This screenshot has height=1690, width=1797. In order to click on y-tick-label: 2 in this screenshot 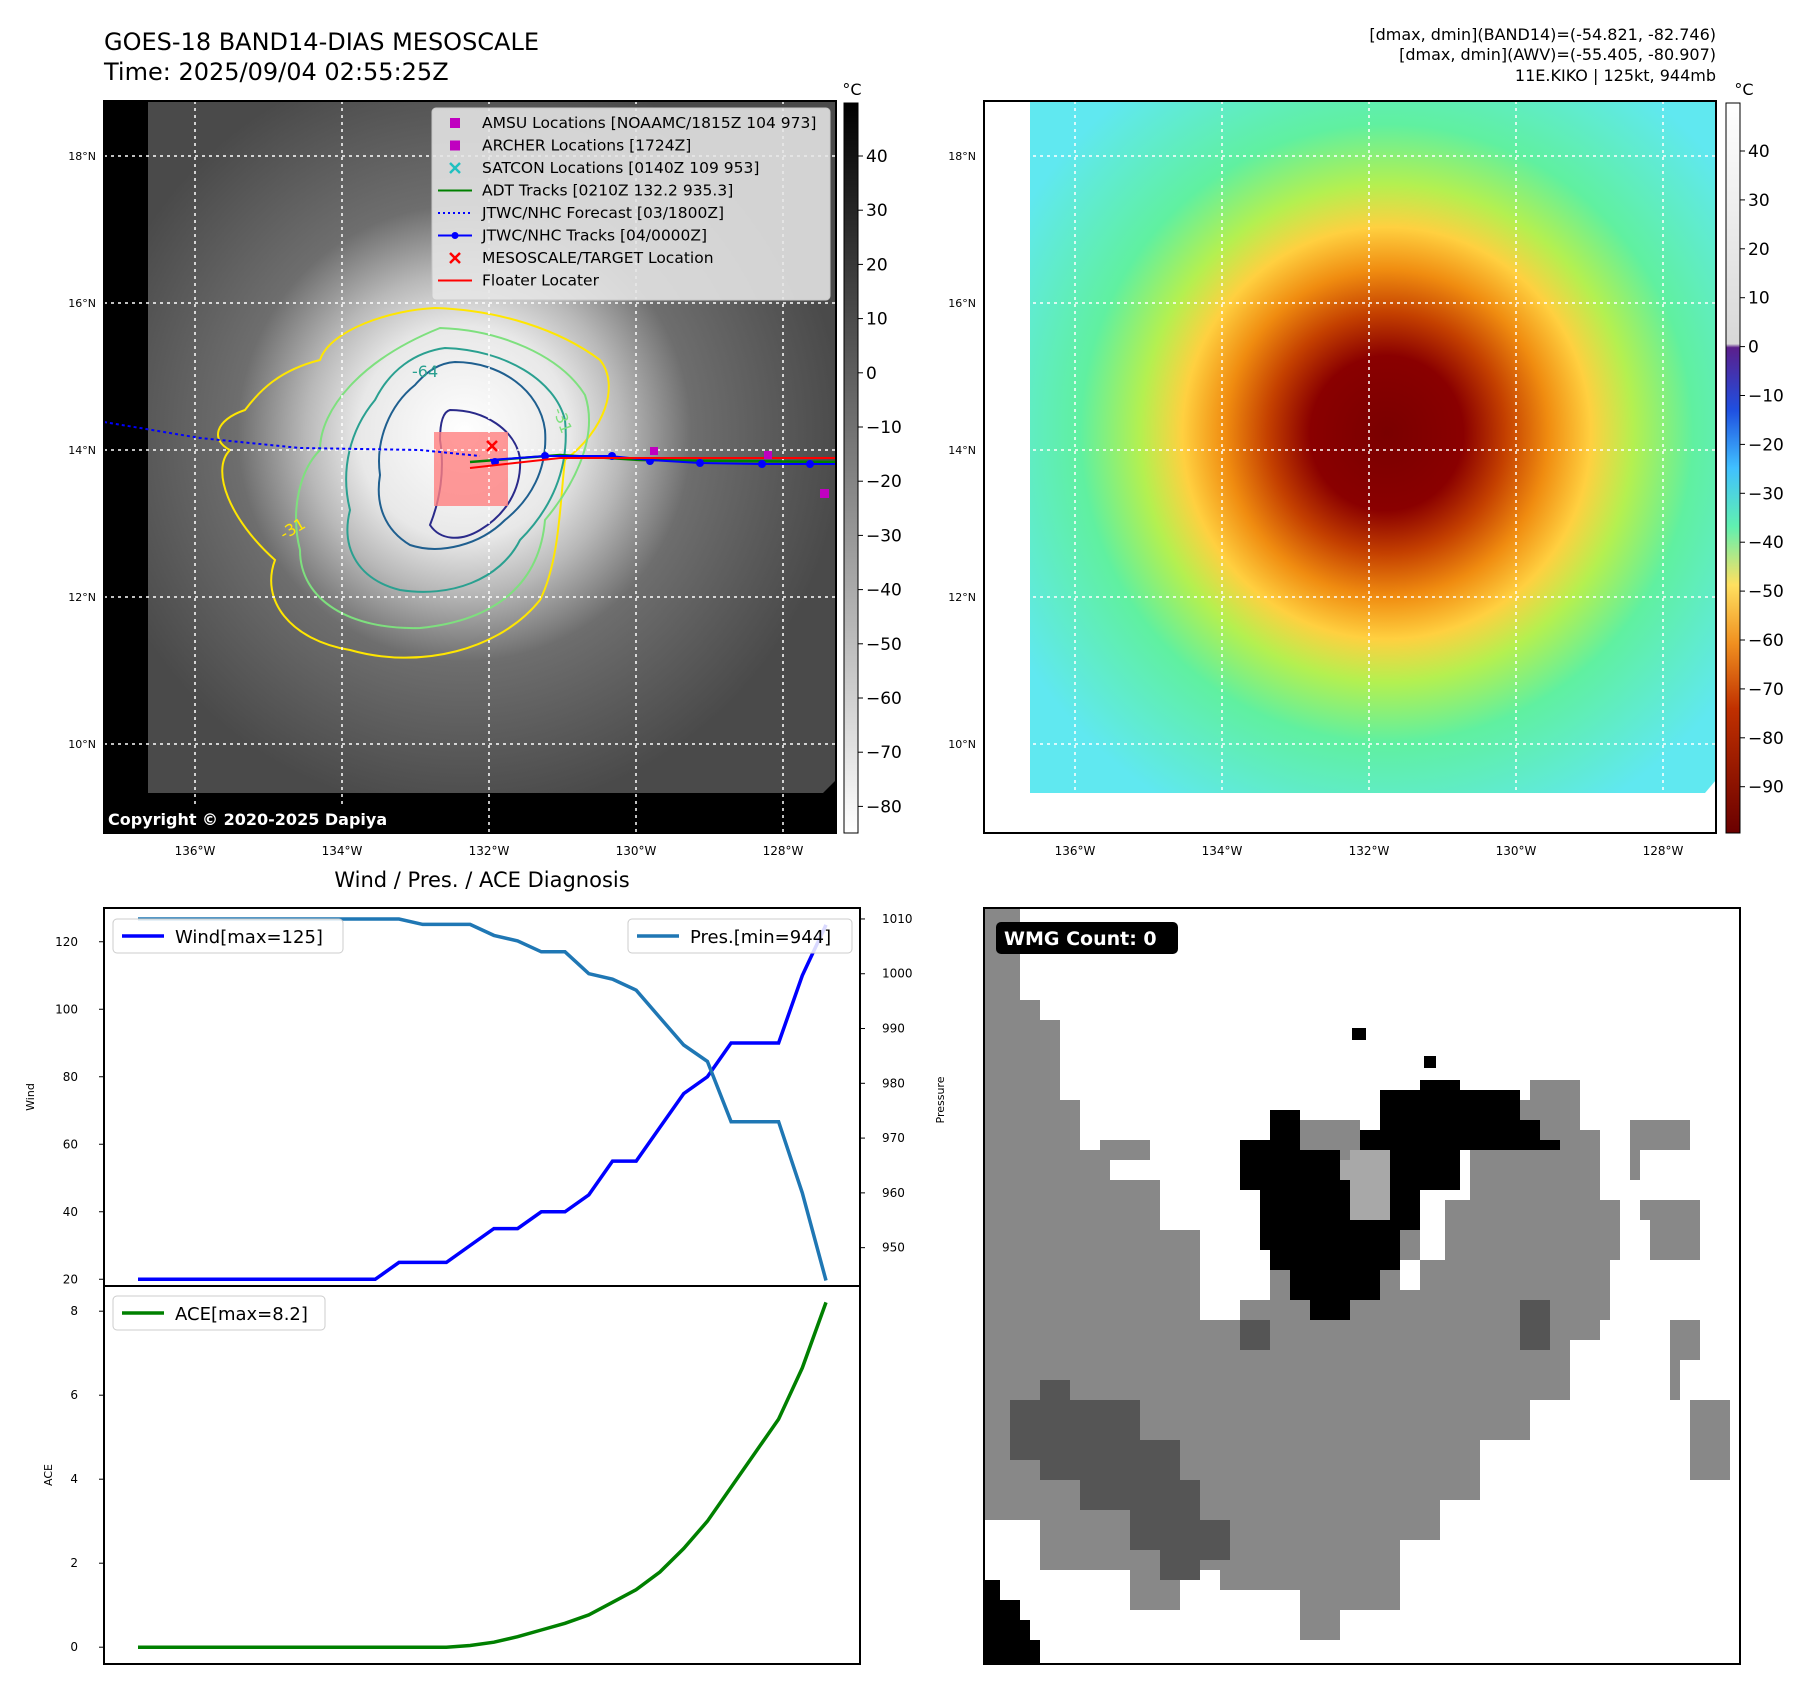, I will do `click(74, 1563)`.